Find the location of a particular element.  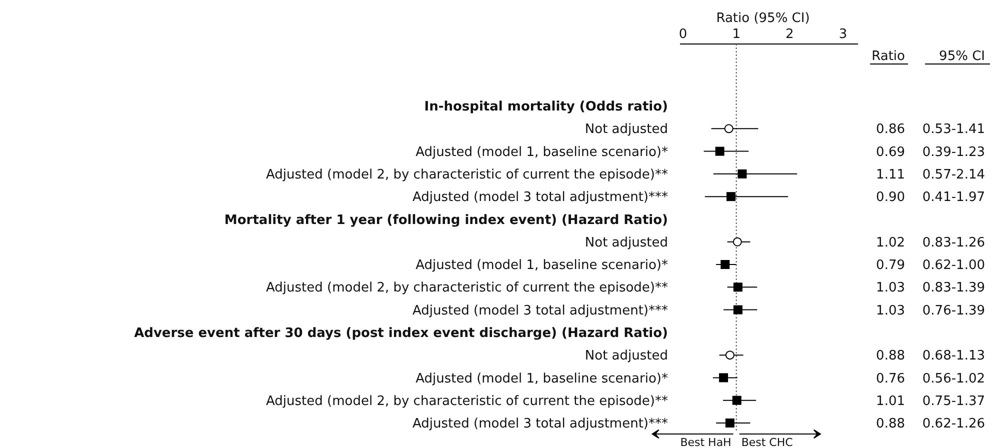

text: 0.56-1.02 is located at coordinates (953, 378).